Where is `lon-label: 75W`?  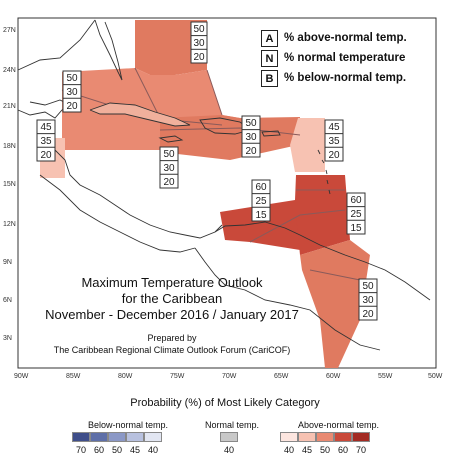
lon-label: 75W is located at coordinates (177, 376).